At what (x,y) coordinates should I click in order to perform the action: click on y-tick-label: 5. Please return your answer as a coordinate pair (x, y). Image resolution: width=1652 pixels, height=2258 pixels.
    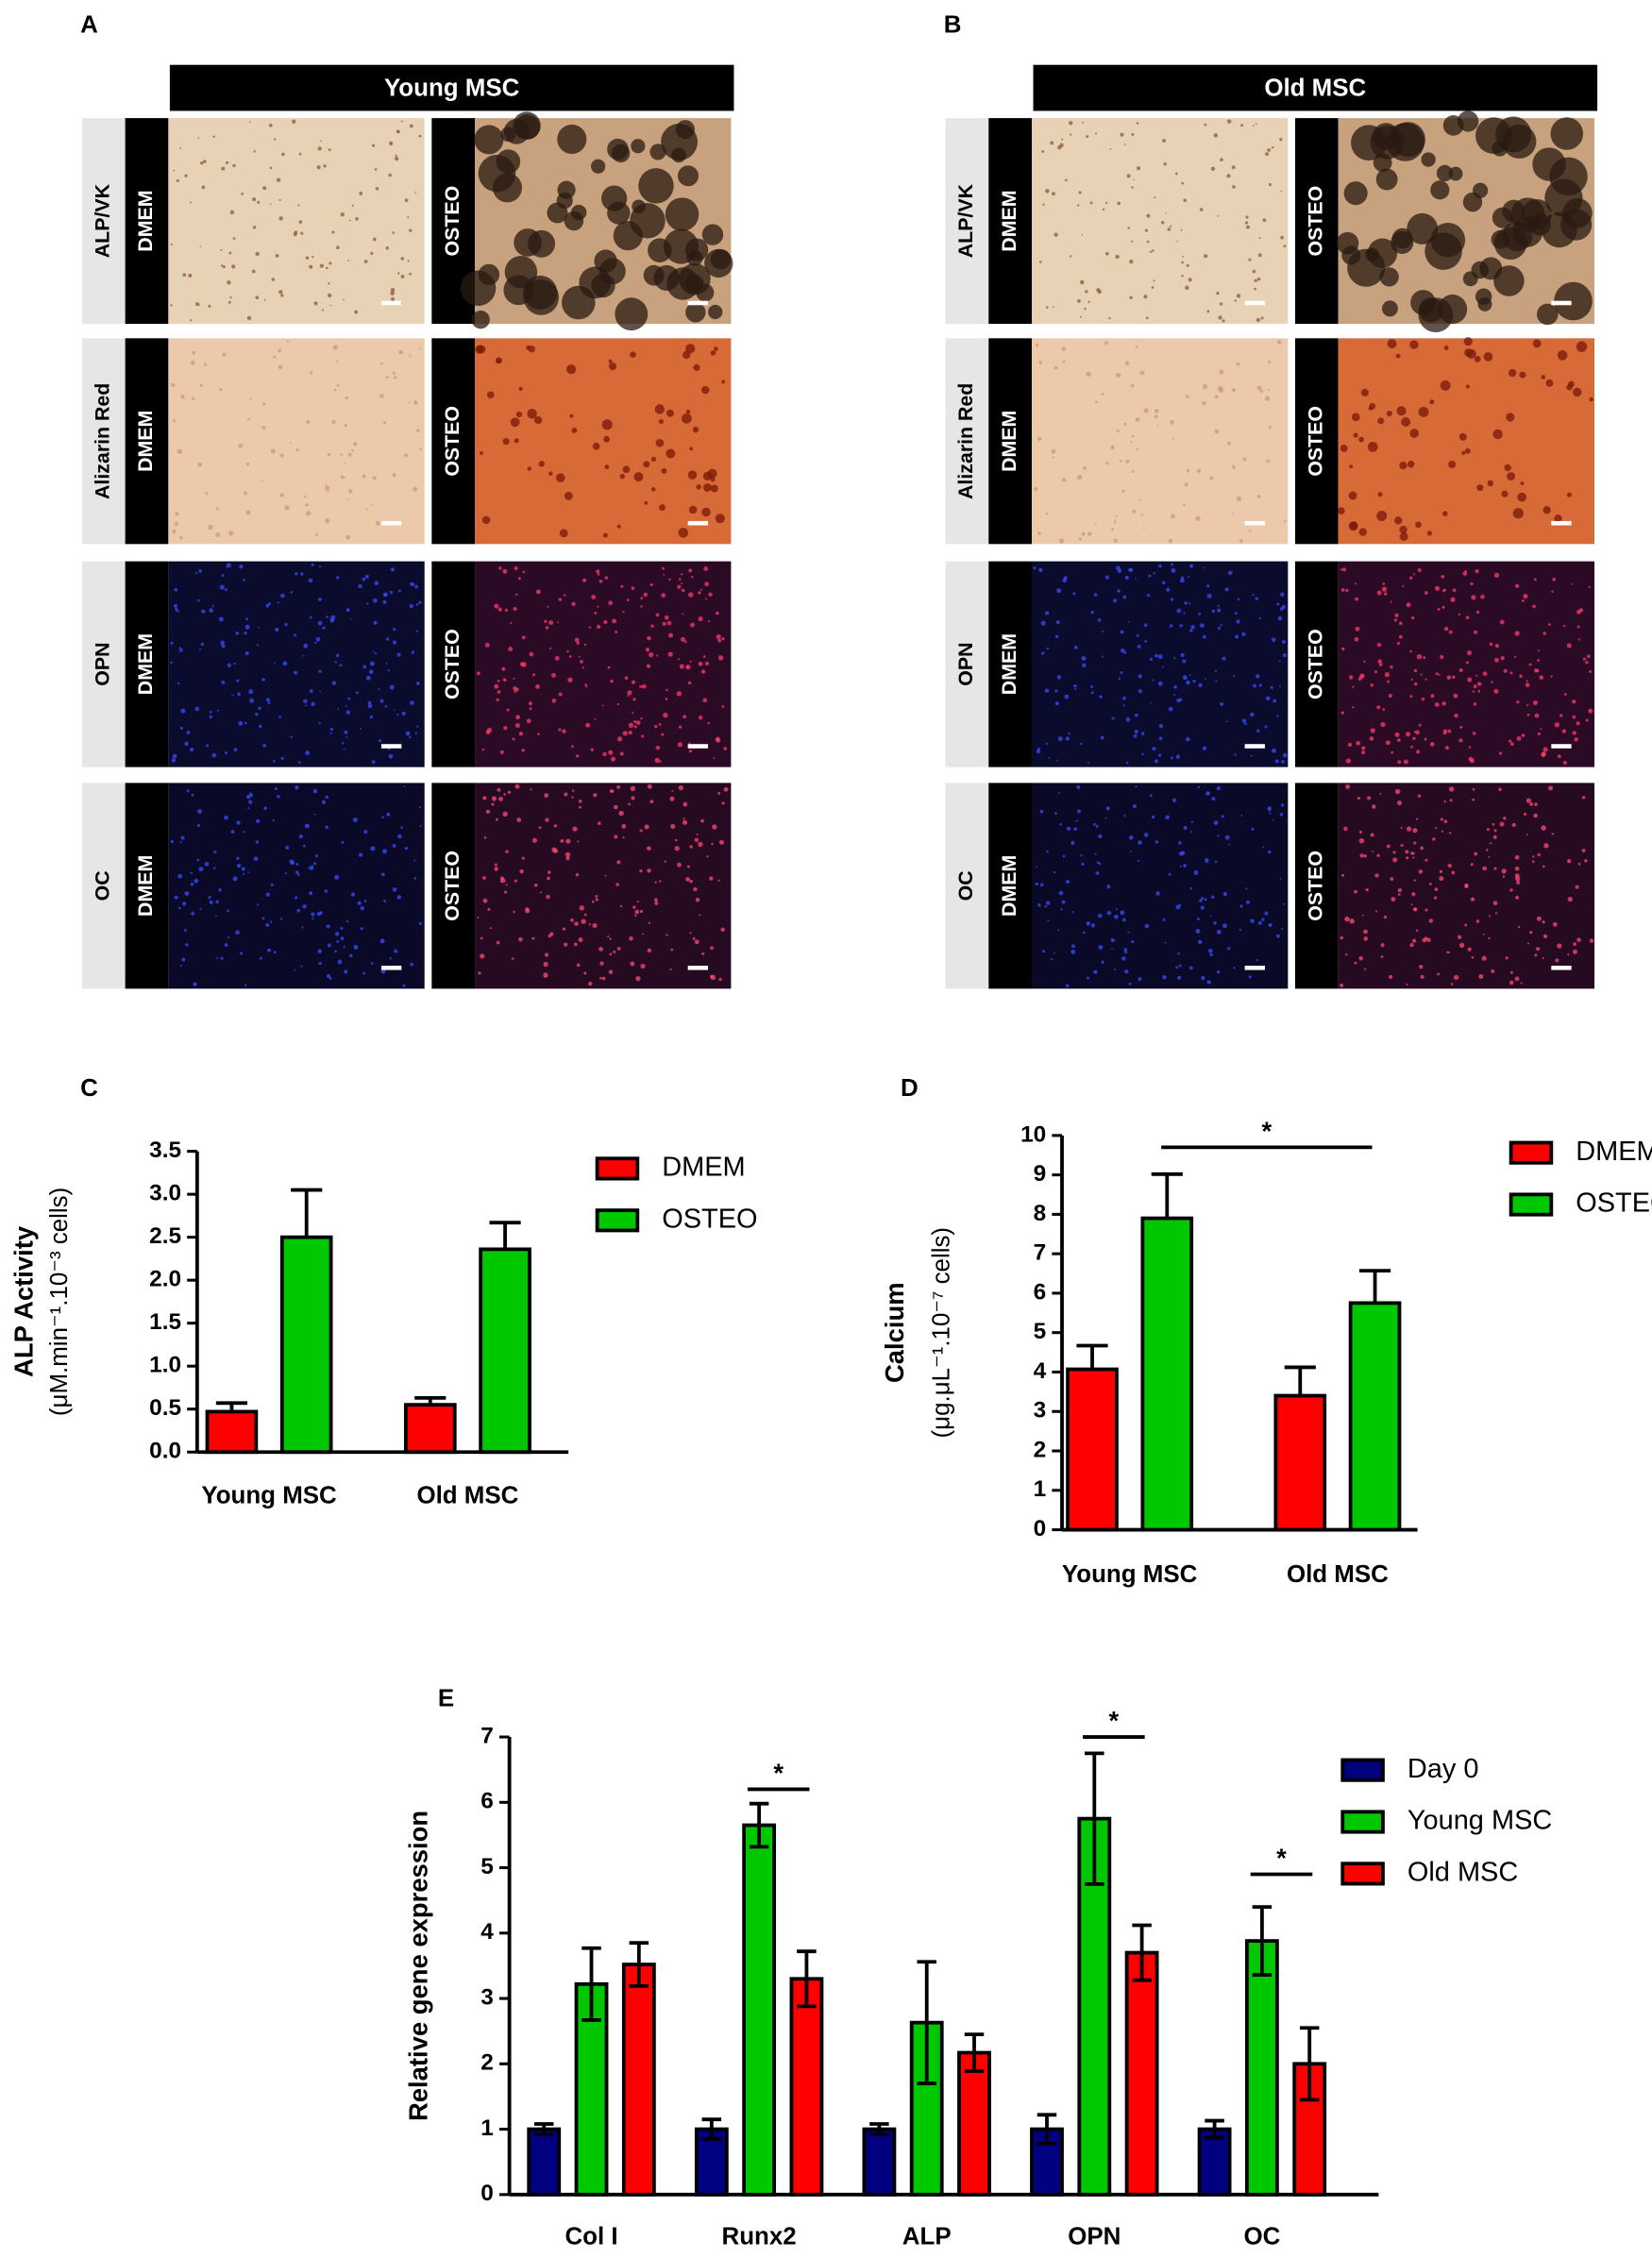
    Looking at the image, I should click on (1040, 1331).